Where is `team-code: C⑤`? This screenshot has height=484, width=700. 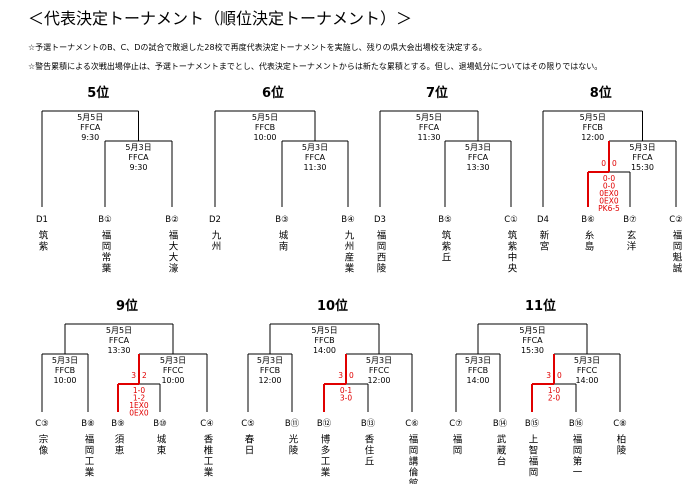 team-code: C⑤ is located at coordinates (248, 424).